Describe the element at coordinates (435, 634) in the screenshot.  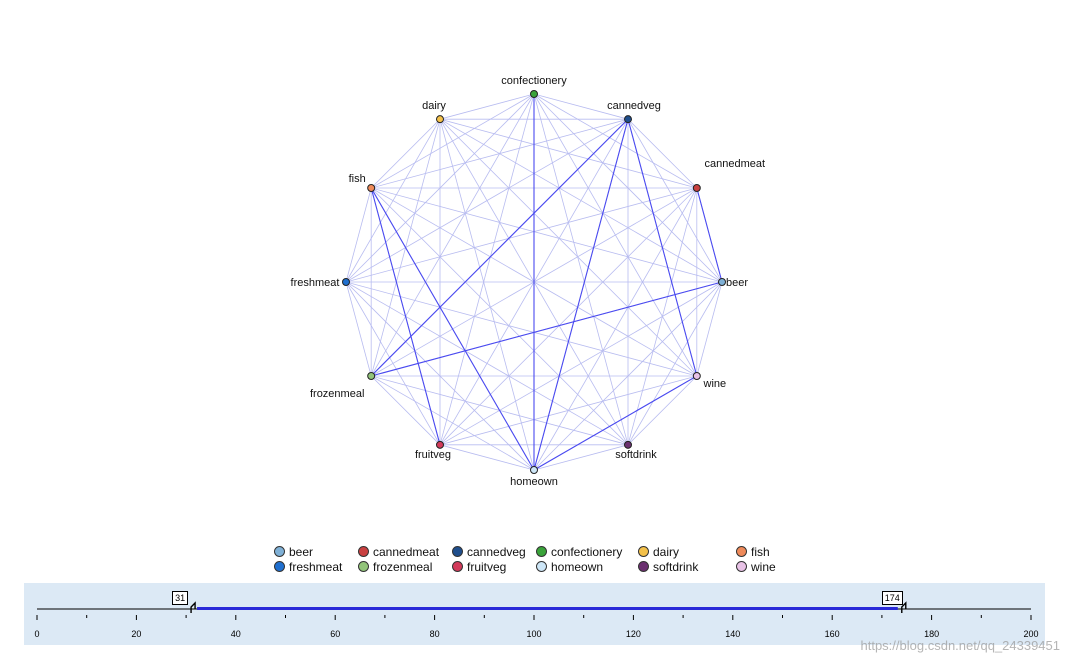
I see `slider-tick-label: 80` at that location.